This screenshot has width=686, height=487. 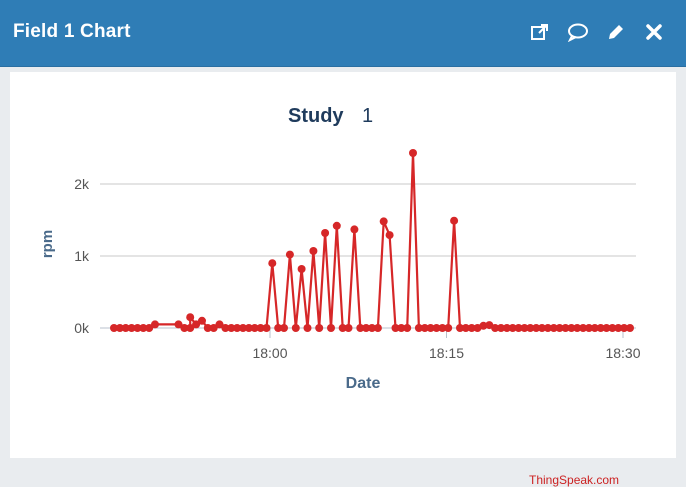 I want to click on x-tick-label: 18:15, so click(x=446, y=353).